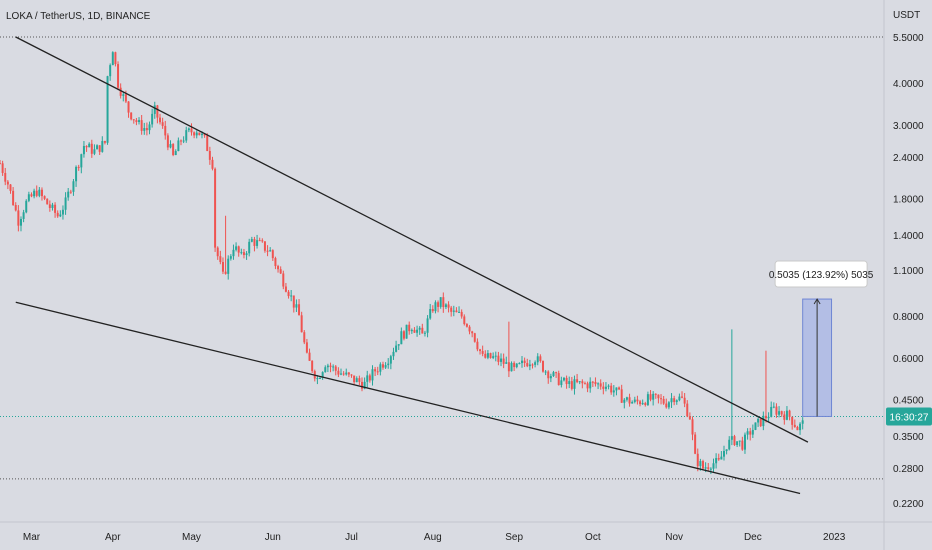  I want to click on x-tick-label: Aug, so click(433, 537).